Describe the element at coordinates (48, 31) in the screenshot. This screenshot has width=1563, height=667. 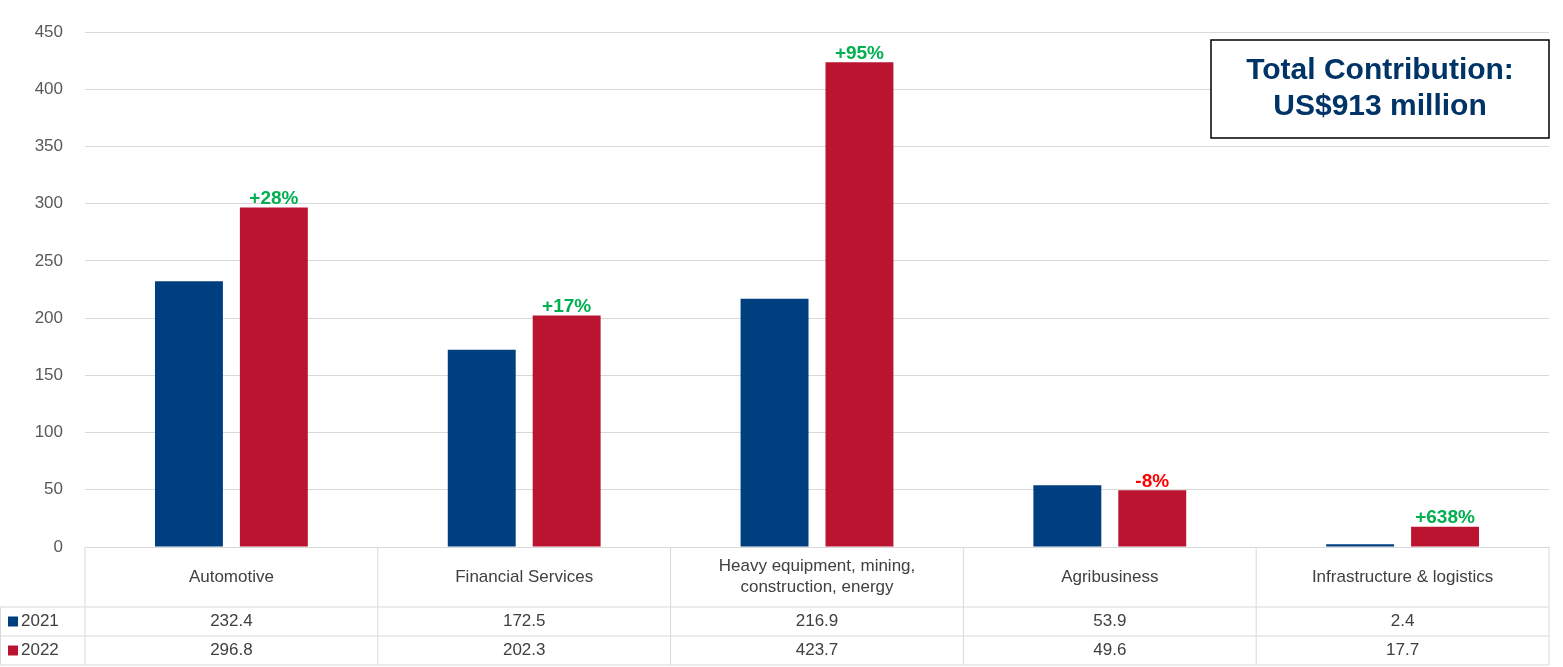
I see `y-tick-label: 450` at that location.